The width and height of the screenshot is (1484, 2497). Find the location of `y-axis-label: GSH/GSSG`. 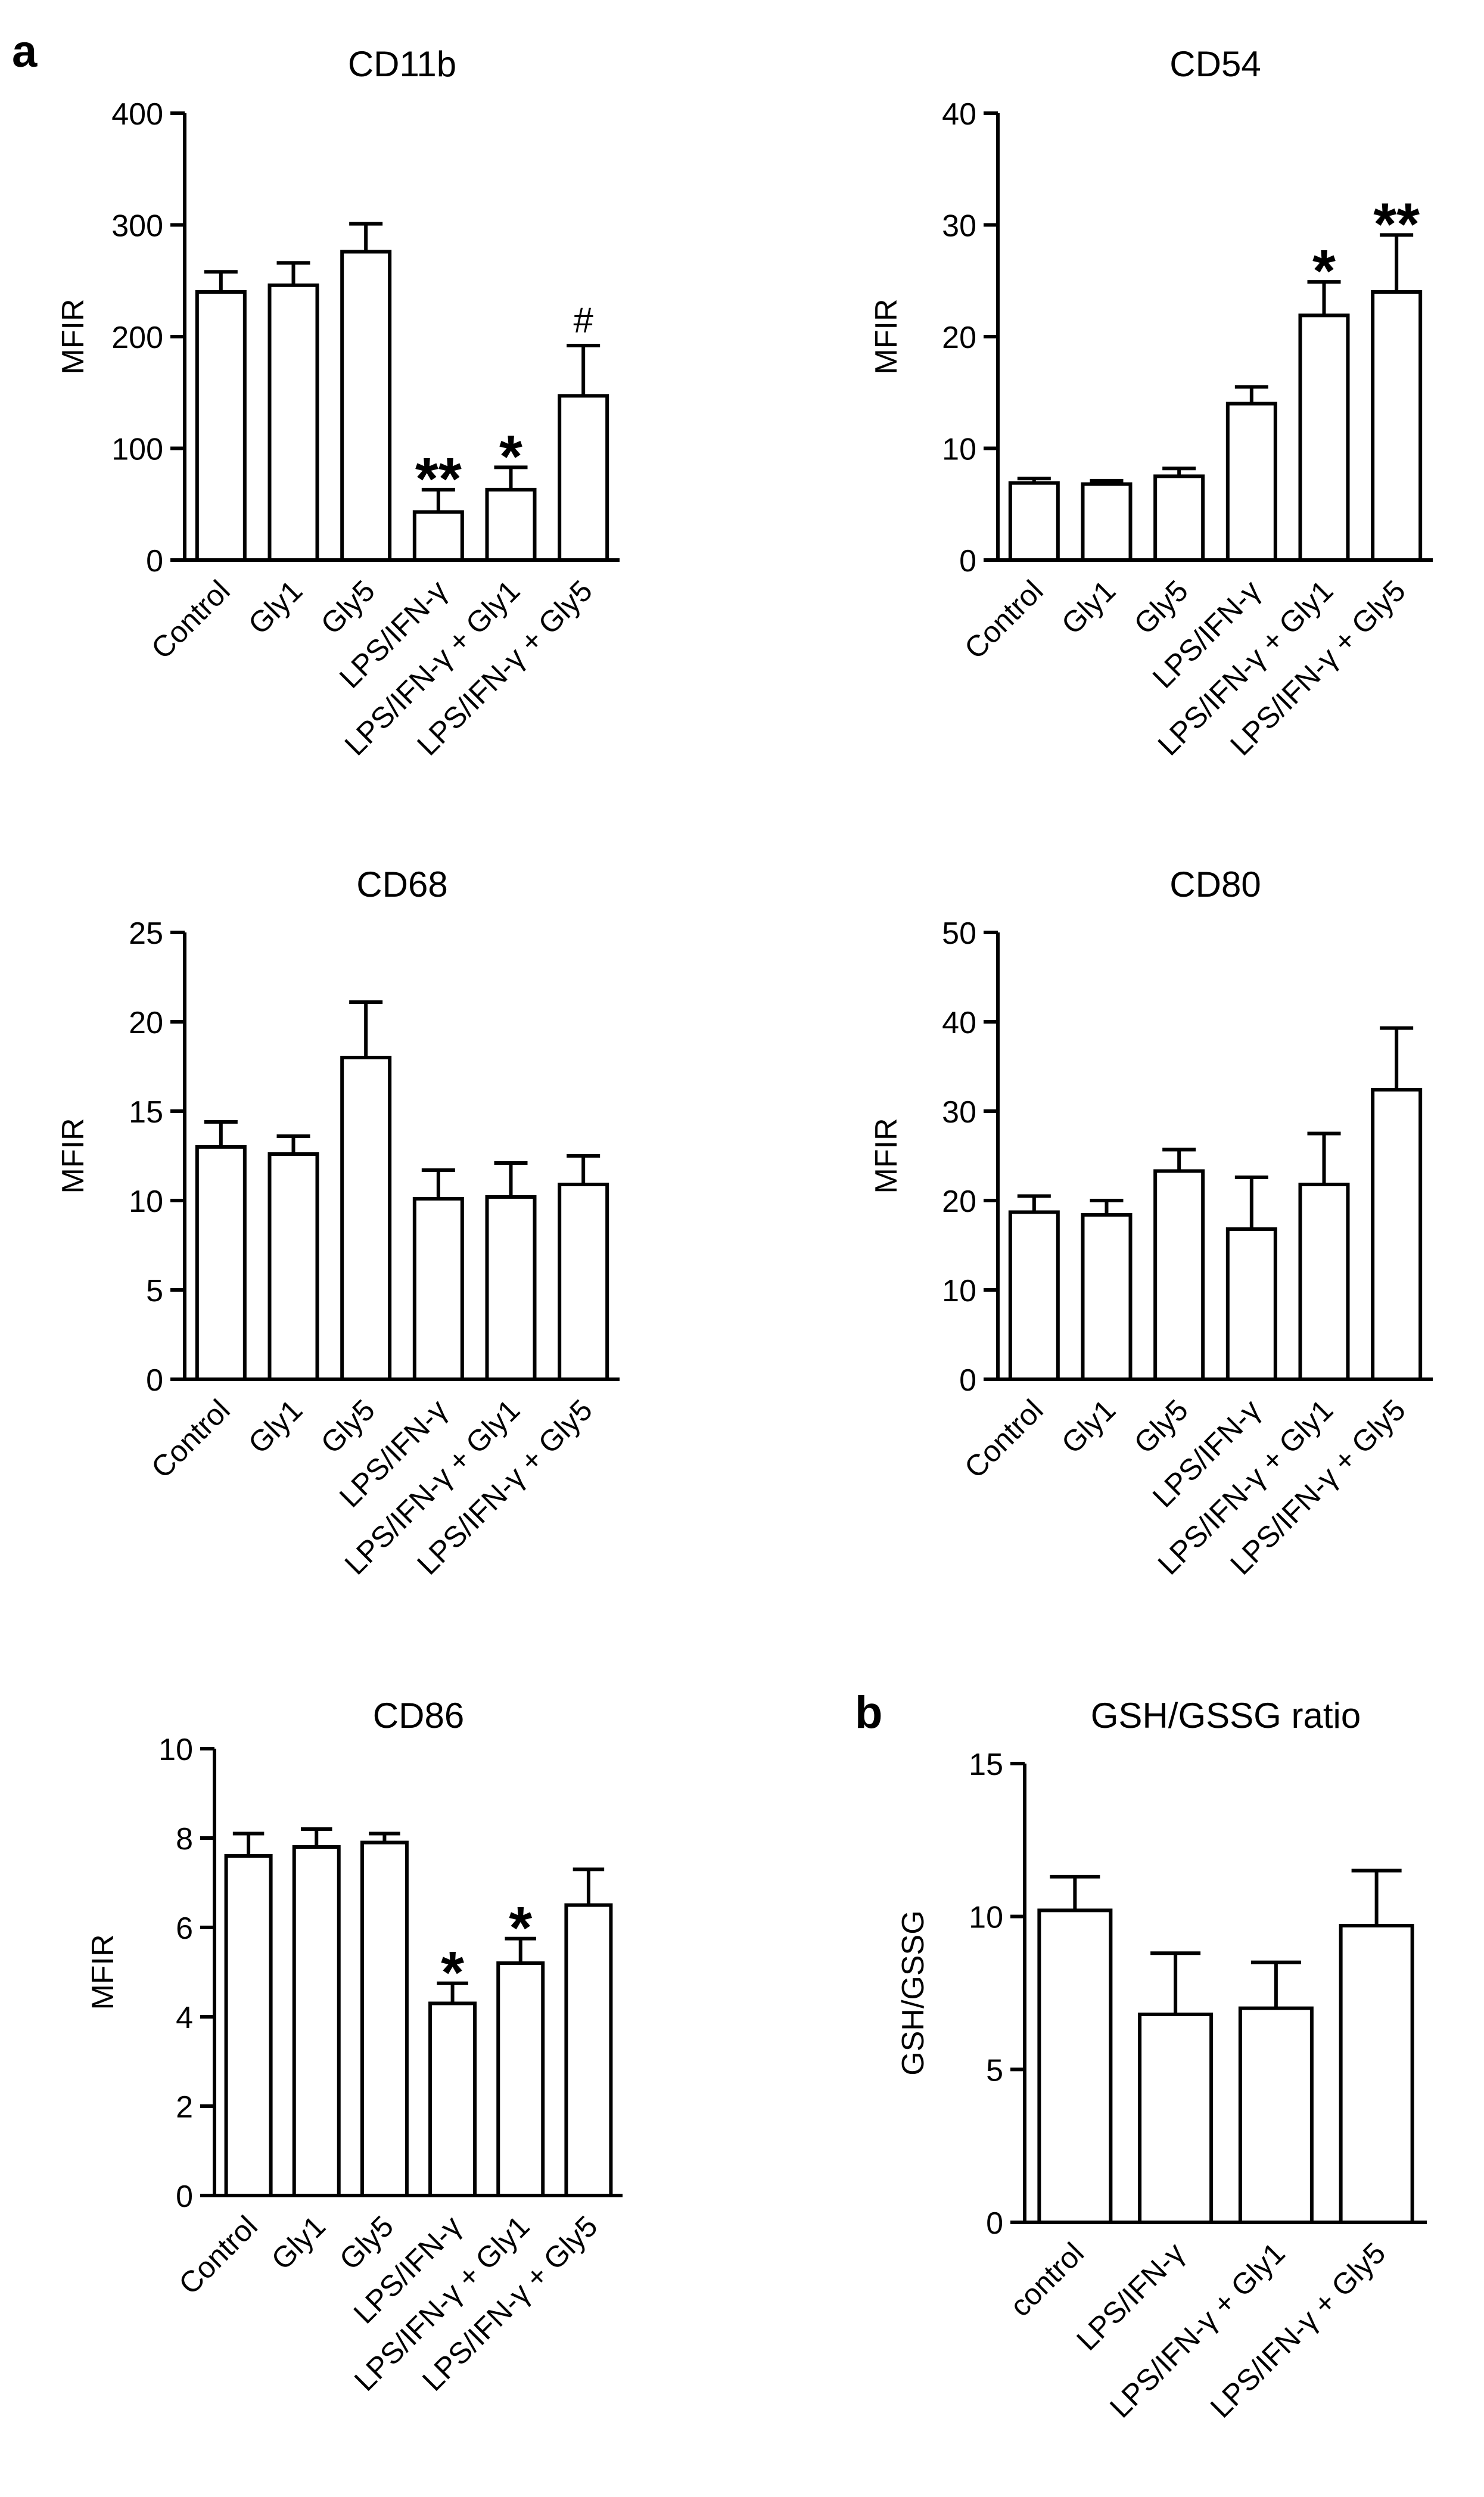

y-axis-label: GSH/GSSG is located at coordinates (913, 1992).